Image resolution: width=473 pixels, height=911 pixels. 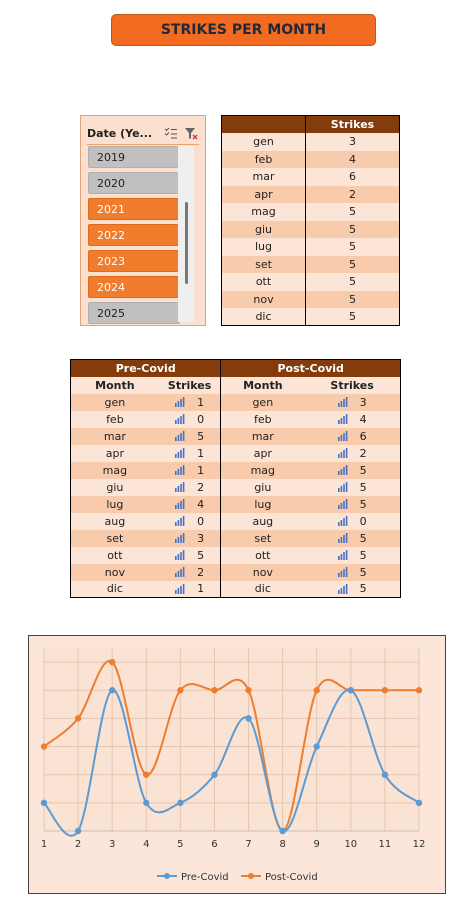 What do you see at coordinates (186, 243) in the screenshot?
I see `slicer-scroll-thumb` at bounding box center [186, 243].